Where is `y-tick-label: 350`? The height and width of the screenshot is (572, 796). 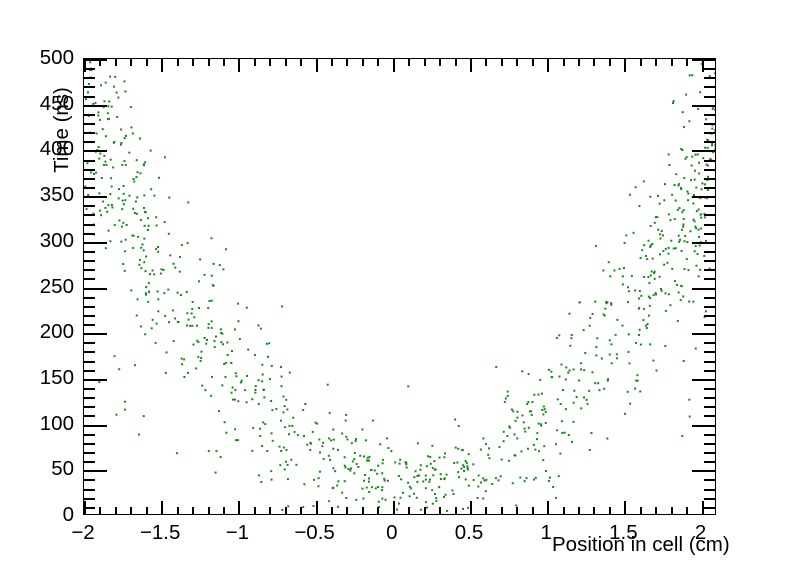
y-tick-label: 350 is located at coordinates (56, 195).